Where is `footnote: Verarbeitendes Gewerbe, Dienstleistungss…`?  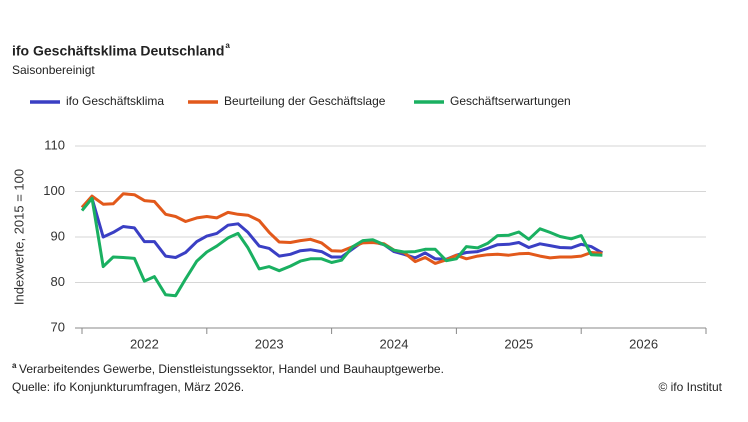
footnote: Verarbeitendes Gewerbe, Dienstleistungss… is located at coordinates (231, 369).